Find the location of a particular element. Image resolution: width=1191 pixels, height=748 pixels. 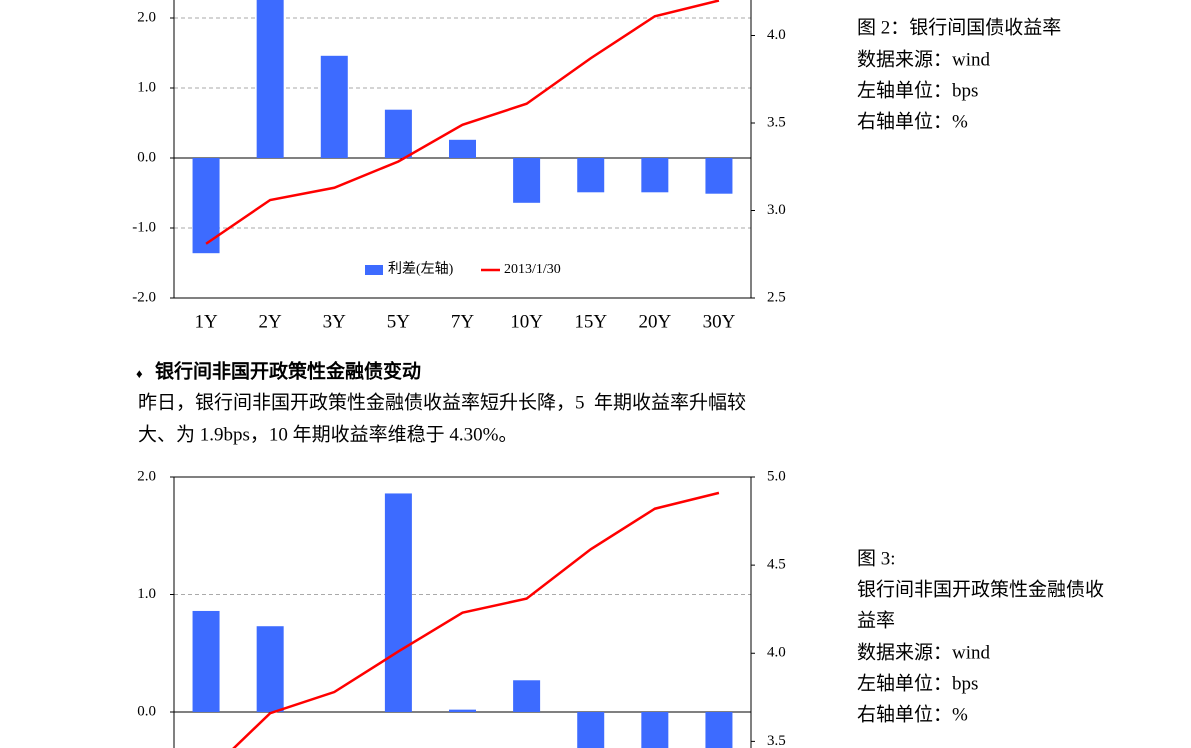

y2-tick-label: 2.5 is located at coordinates (776, 297).